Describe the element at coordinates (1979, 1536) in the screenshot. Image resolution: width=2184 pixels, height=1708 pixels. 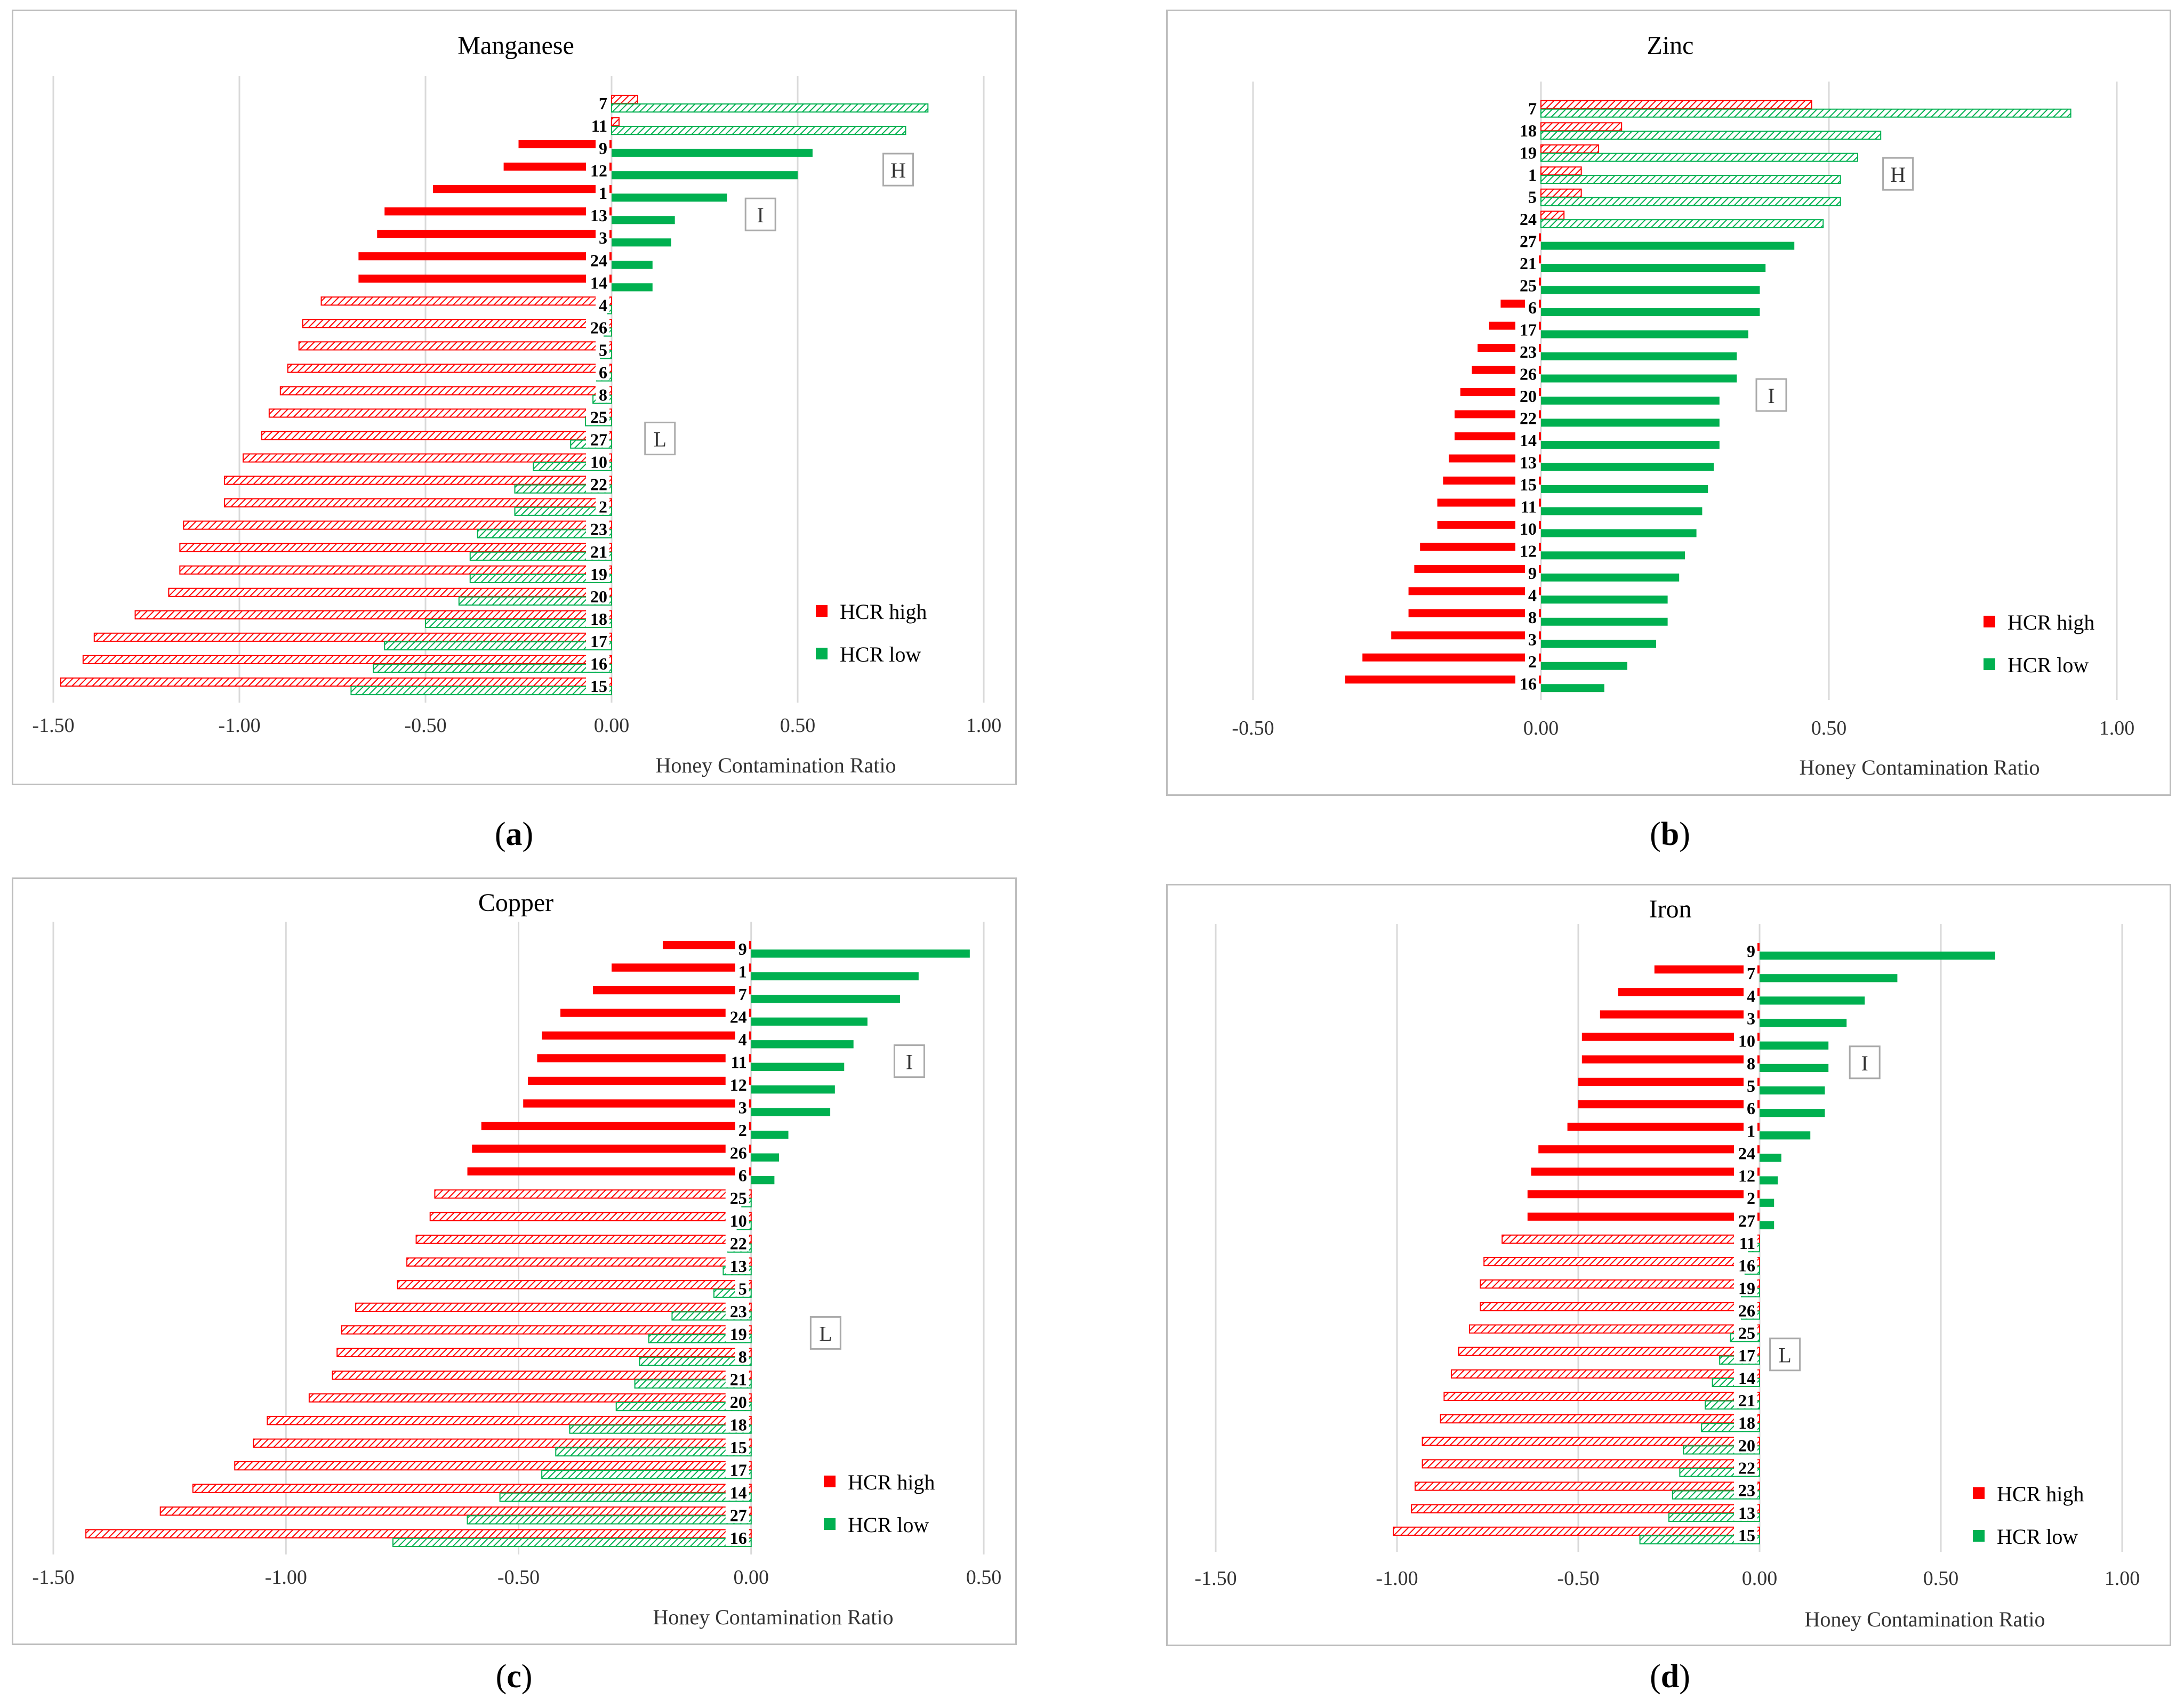
I see `legend-low-swatch` at that location.